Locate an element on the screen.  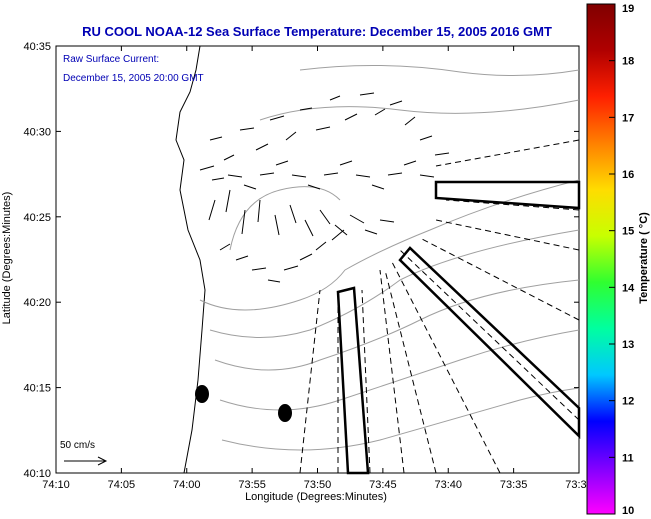
x-tick-label: 74:00 is located at coordinates (187, 485).